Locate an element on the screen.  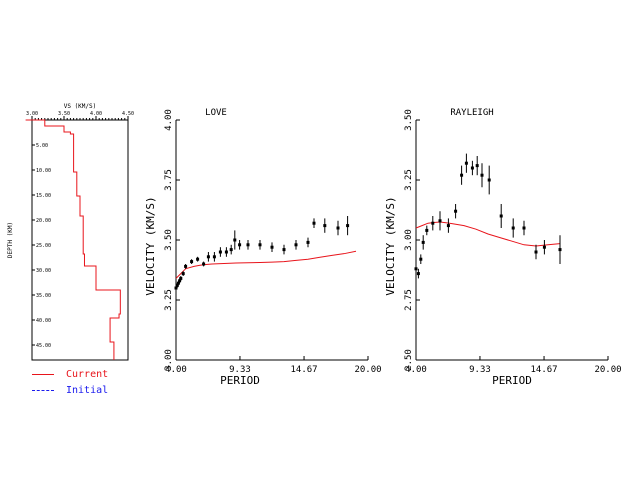
love-y-tick-label: 3.25 is located at coordinates (169, 300).